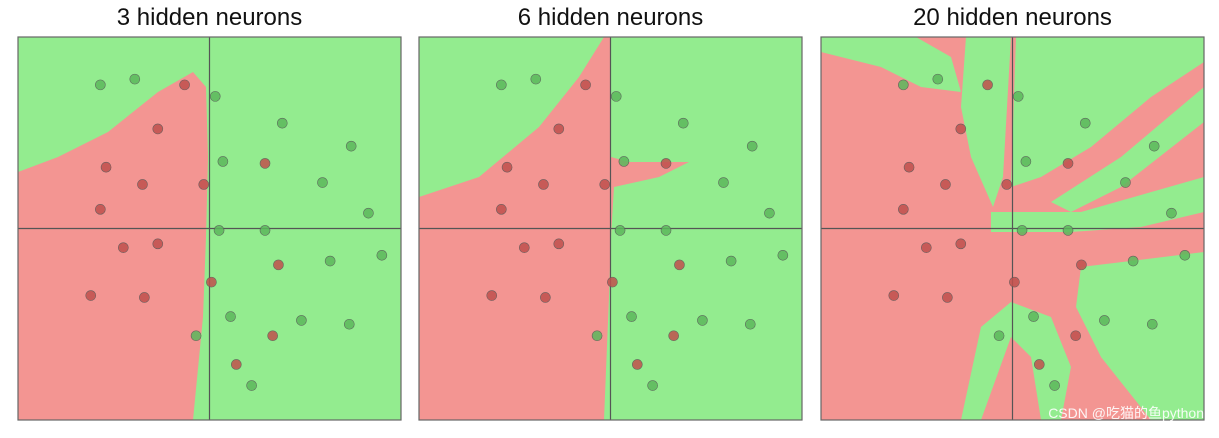 The image size is (1219, 438). Describe the element at coordinates (1126, 413) in the screenshot. I see `watermark: CSDN @吃猫的鱼python` at that location.